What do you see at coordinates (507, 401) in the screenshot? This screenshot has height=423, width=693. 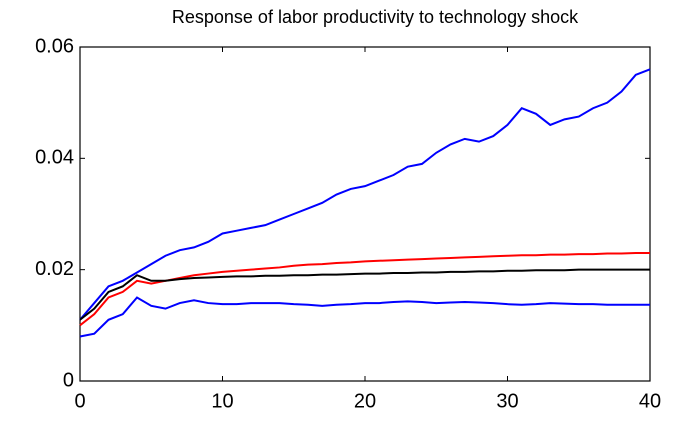 I see `x-tick-label: 30` at bounding box center [507, 401].